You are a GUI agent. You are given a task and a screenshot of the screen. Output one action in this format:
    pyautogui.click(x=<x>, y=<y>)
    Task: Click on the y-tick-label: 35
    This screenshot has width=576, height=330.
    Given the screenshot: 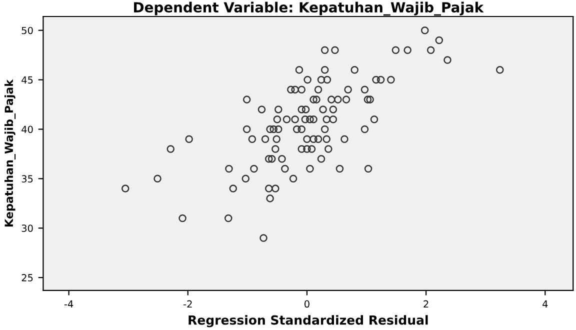 What is the action you would take?
    pyautogui.click(x=27, y=178)
    